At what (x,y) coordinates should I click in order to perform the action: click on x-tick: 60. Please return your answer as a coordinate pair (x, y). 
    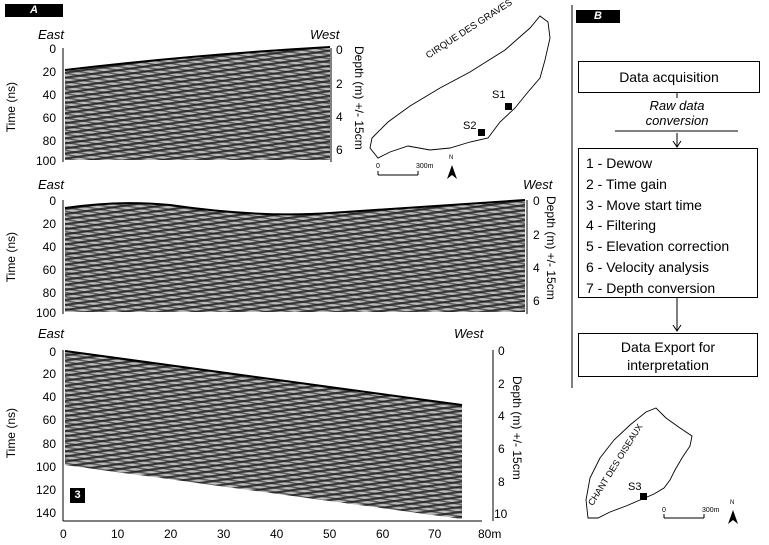
    Looking at the image, I should click on (383, 534).